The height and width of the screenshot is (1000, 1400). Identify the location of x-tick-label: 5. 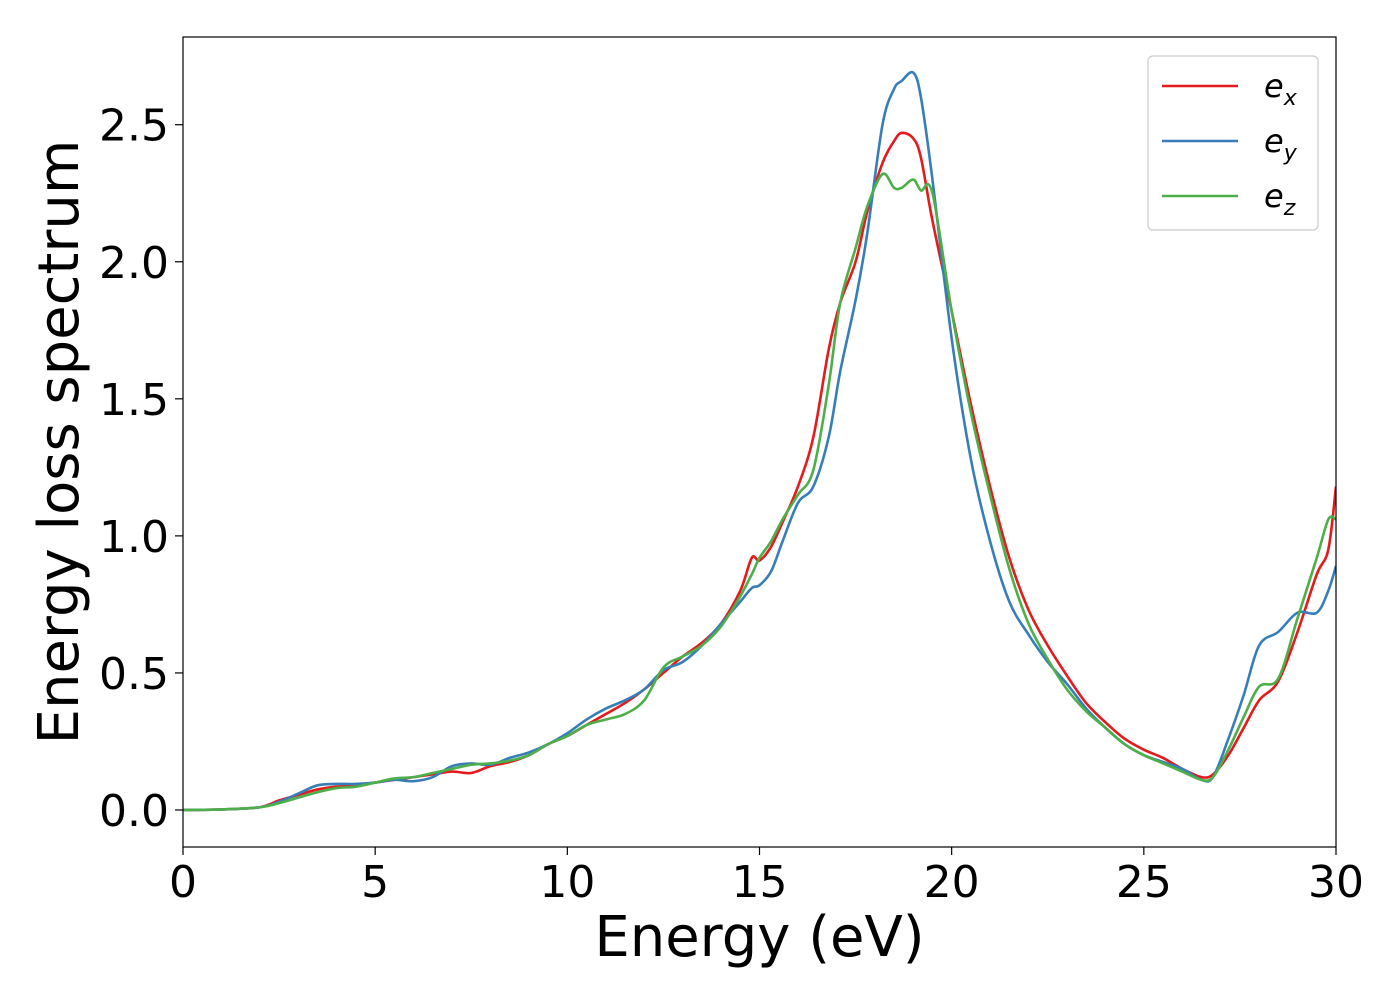
(375, 882).